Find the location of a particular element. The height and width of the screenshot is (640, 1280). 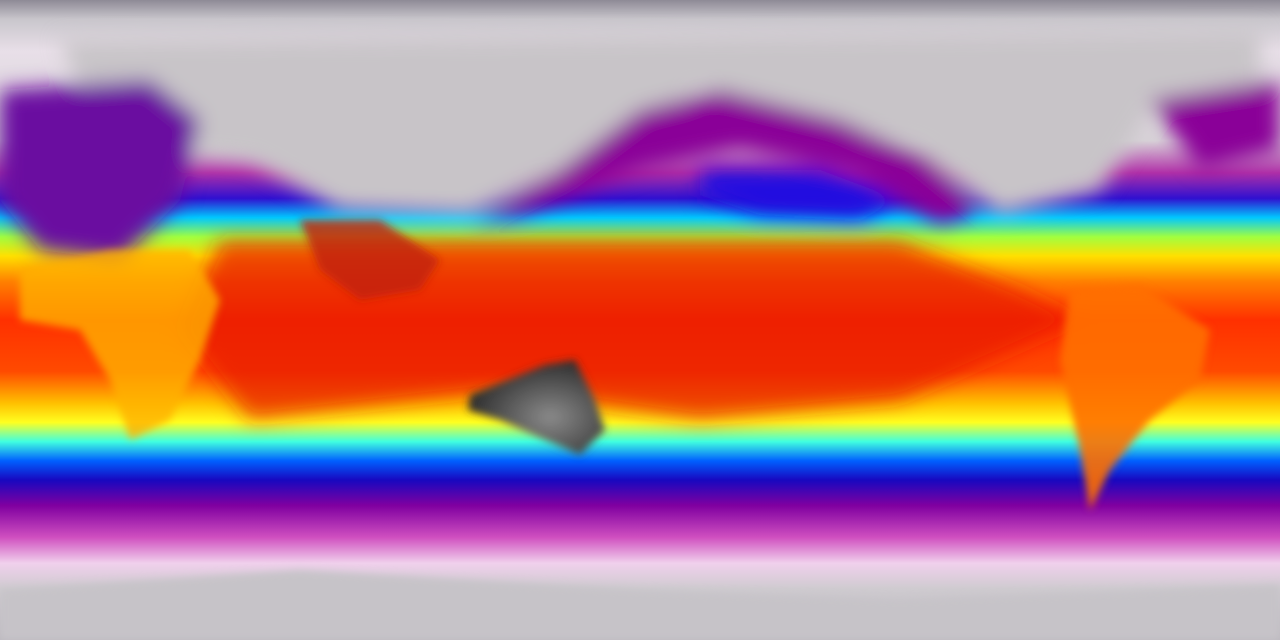

africa is located at coordinates (120, 345).